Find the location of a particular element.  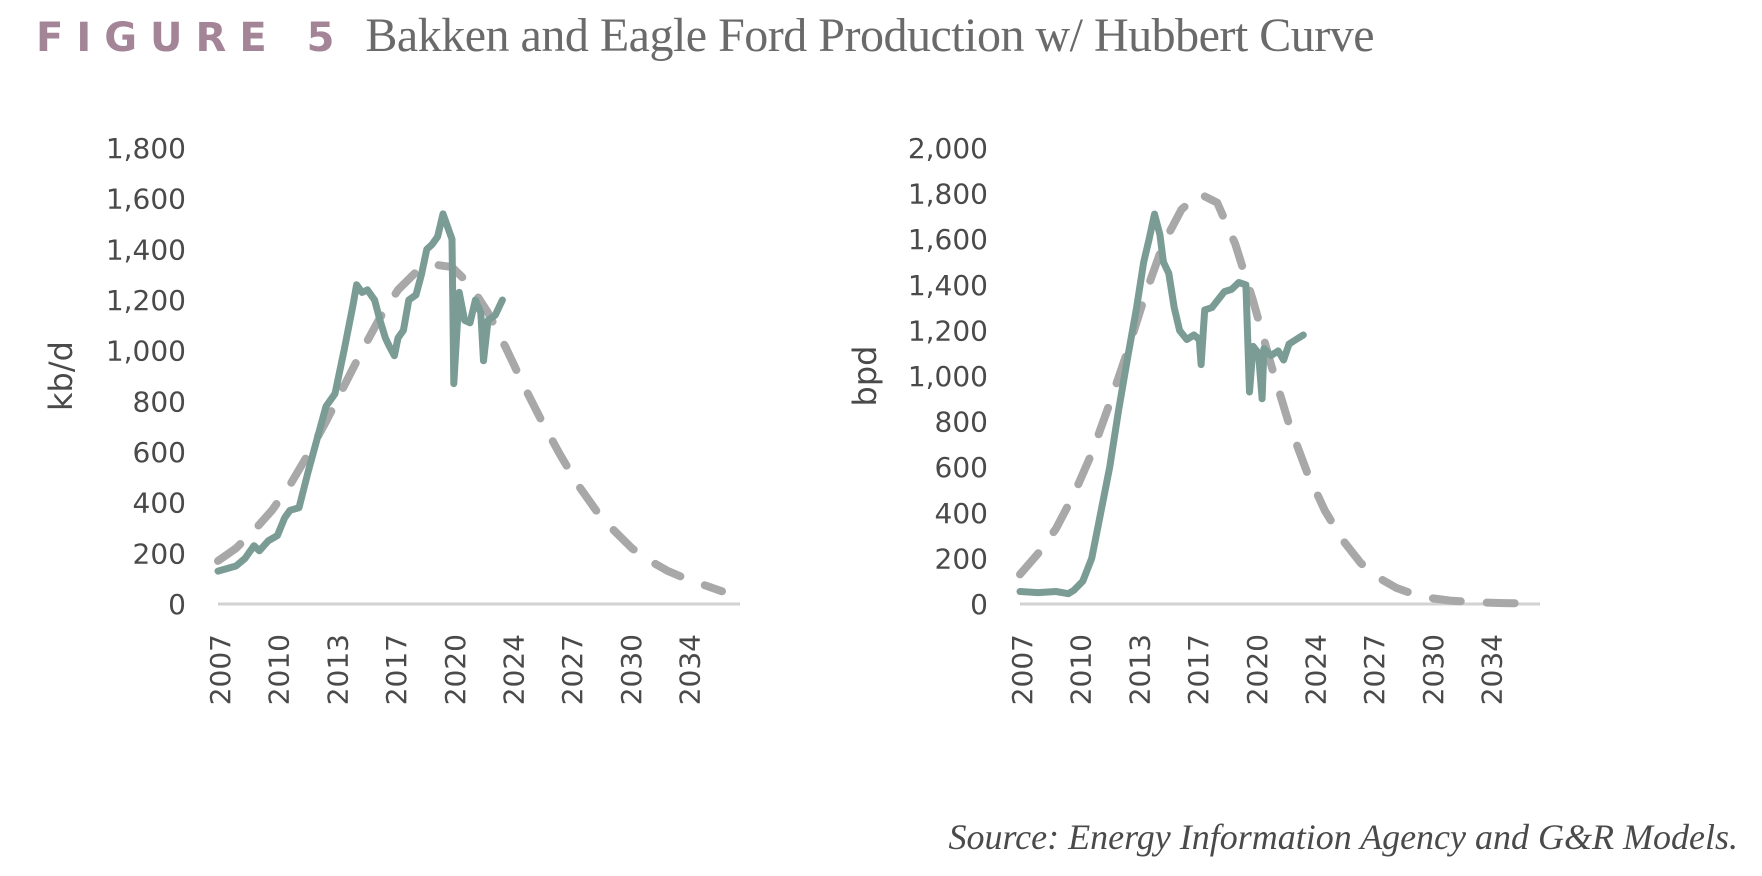

eagle-ford-y-tick-label: 200 is located at coordinates (961, 558).